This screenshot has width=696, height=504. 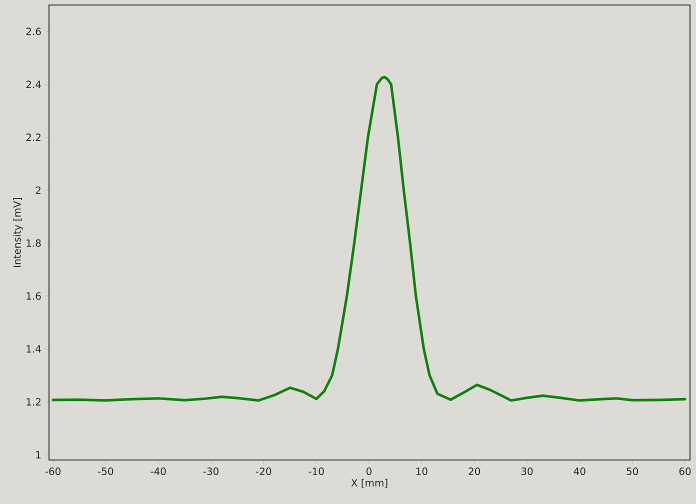 I want to click on x-tick-label: 40, so click(x=580, y=472).